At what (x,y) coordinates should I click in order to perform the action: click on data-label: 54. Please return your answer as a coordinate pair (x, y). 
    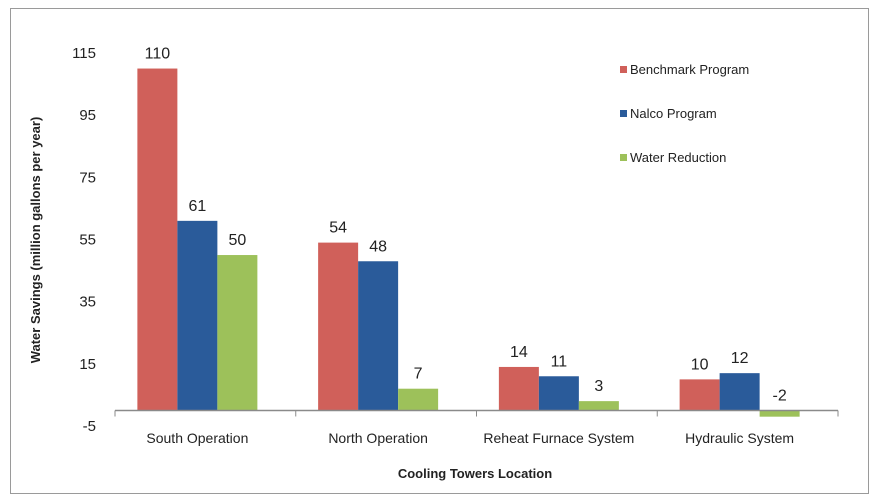
    Looking at the image, I should click on (338, 228).